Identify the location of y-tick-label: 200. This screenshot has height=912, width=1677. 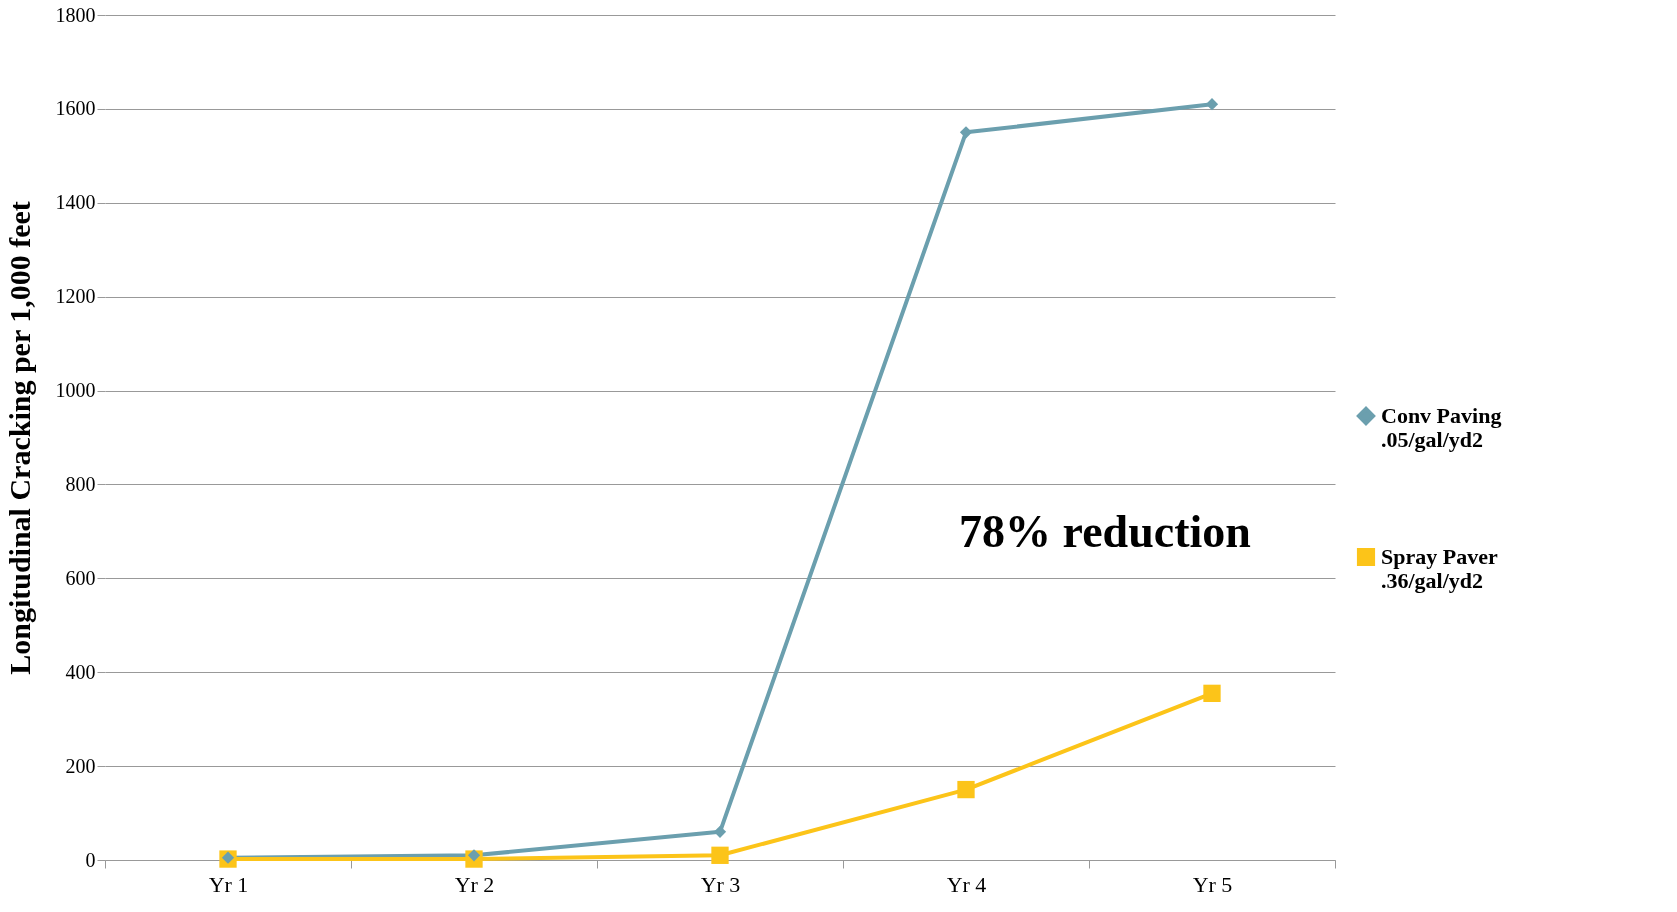
(80, 765).